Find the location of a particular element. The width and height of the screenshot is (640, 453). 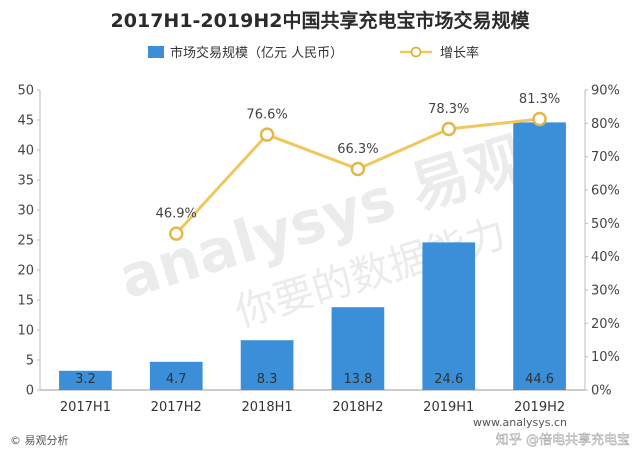

legend-label-line: 增长率 is located at coordinates (459, 53).